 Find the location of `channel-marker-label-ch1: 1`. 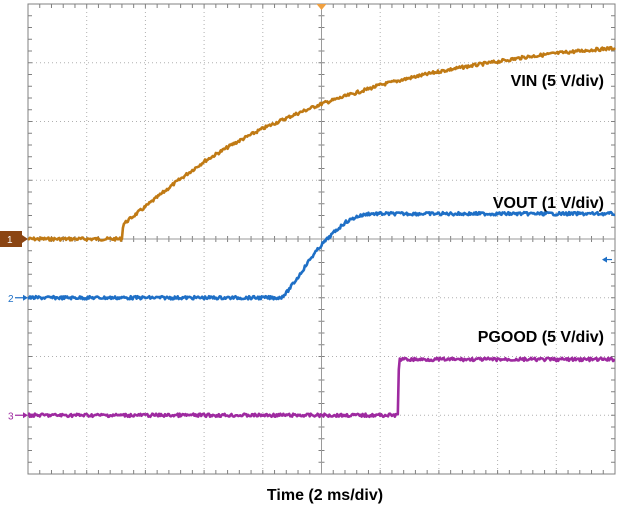

channel-marker-label-ch1: 1 is located at coordinates (10, 240).